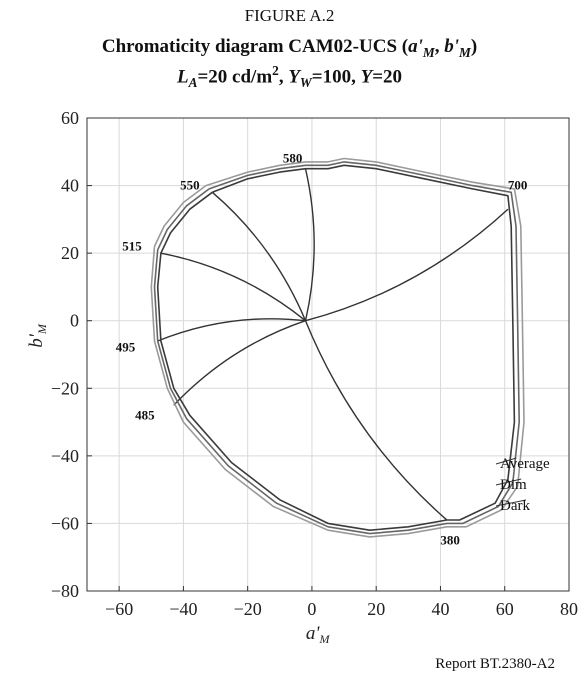 The image size is (579, 683). Describe the element at coordinates (318, 634) in the screenshot. I see `x-axis-label: a'M` at that location.